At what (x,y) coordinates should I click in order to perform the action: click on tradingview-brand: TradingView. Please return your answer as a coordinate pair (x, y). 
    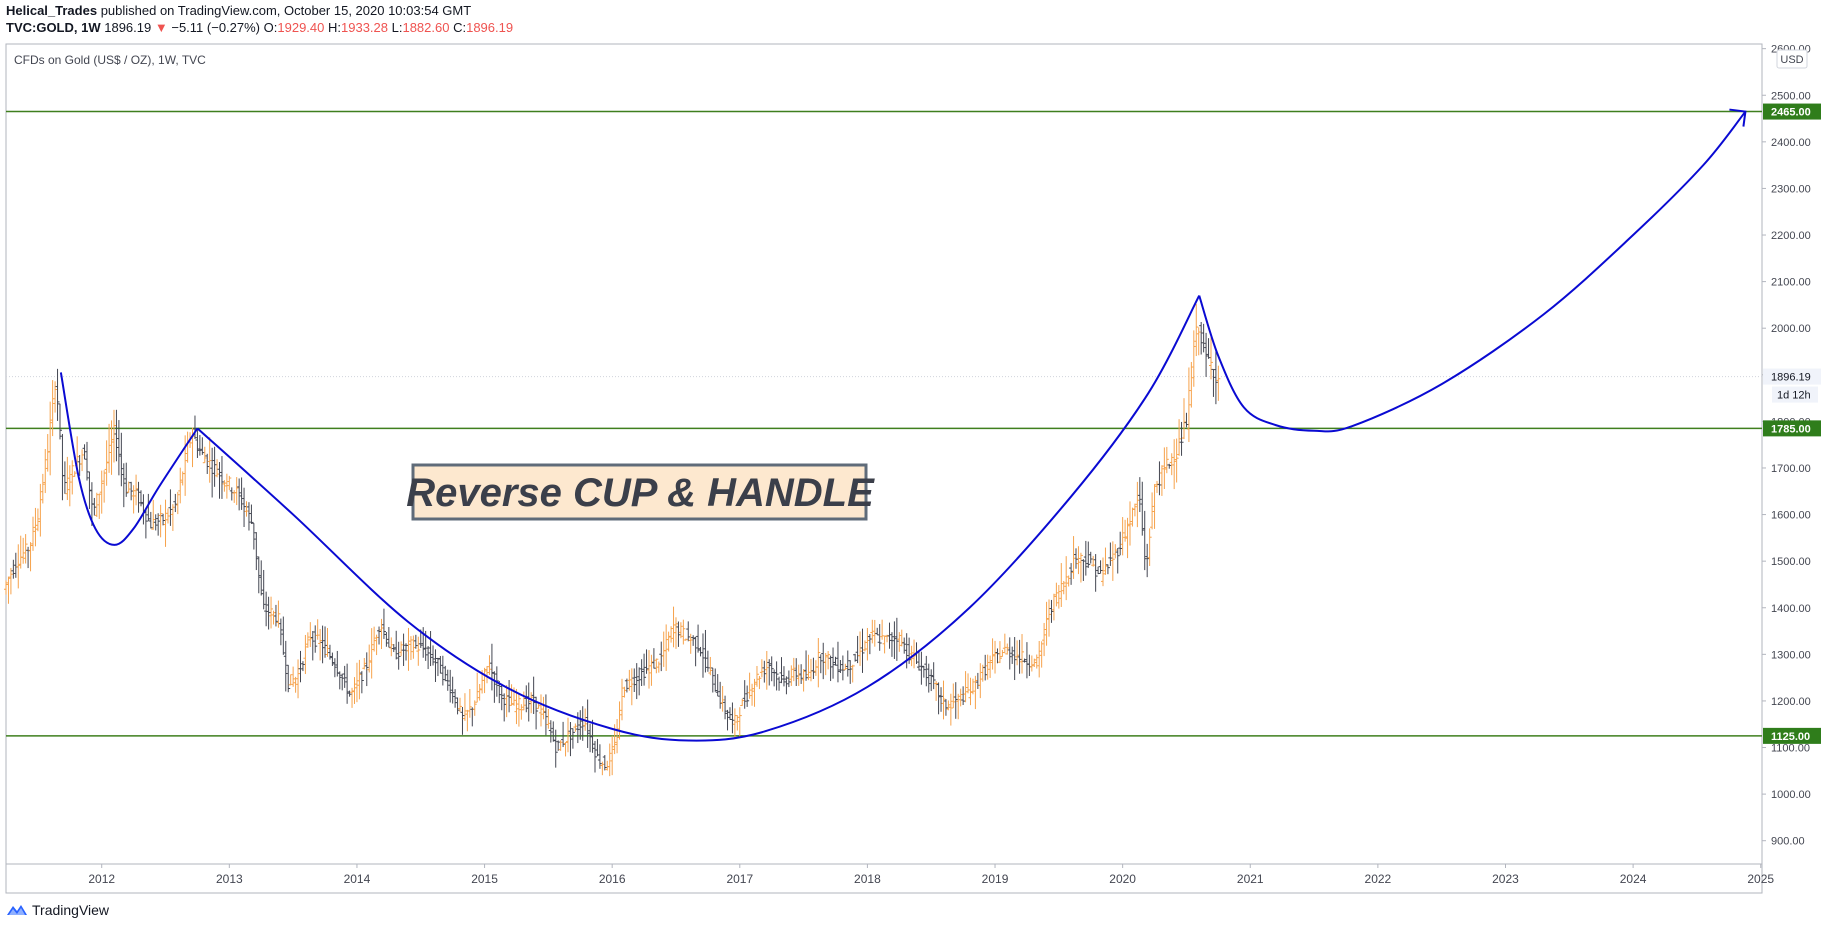
    Looking at the image, I should click on (57, 910).